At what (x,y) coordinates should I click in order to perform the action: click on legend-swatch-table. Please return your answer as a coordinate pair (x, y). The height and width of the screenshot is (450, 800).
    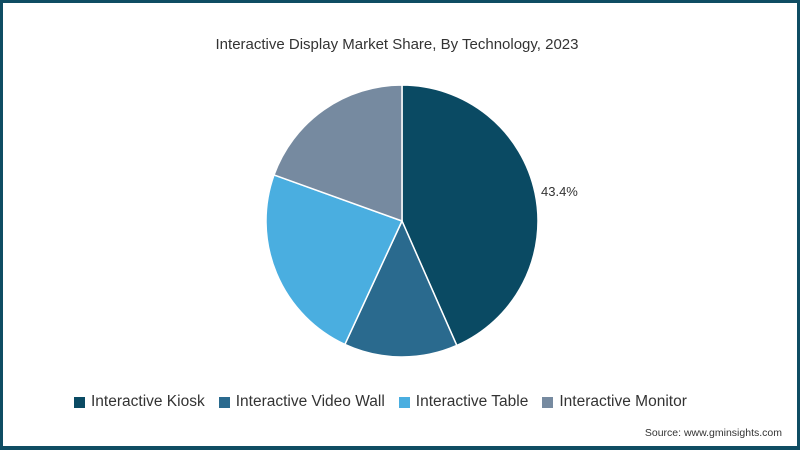
    Looking at the image, I should click on (404, 402).